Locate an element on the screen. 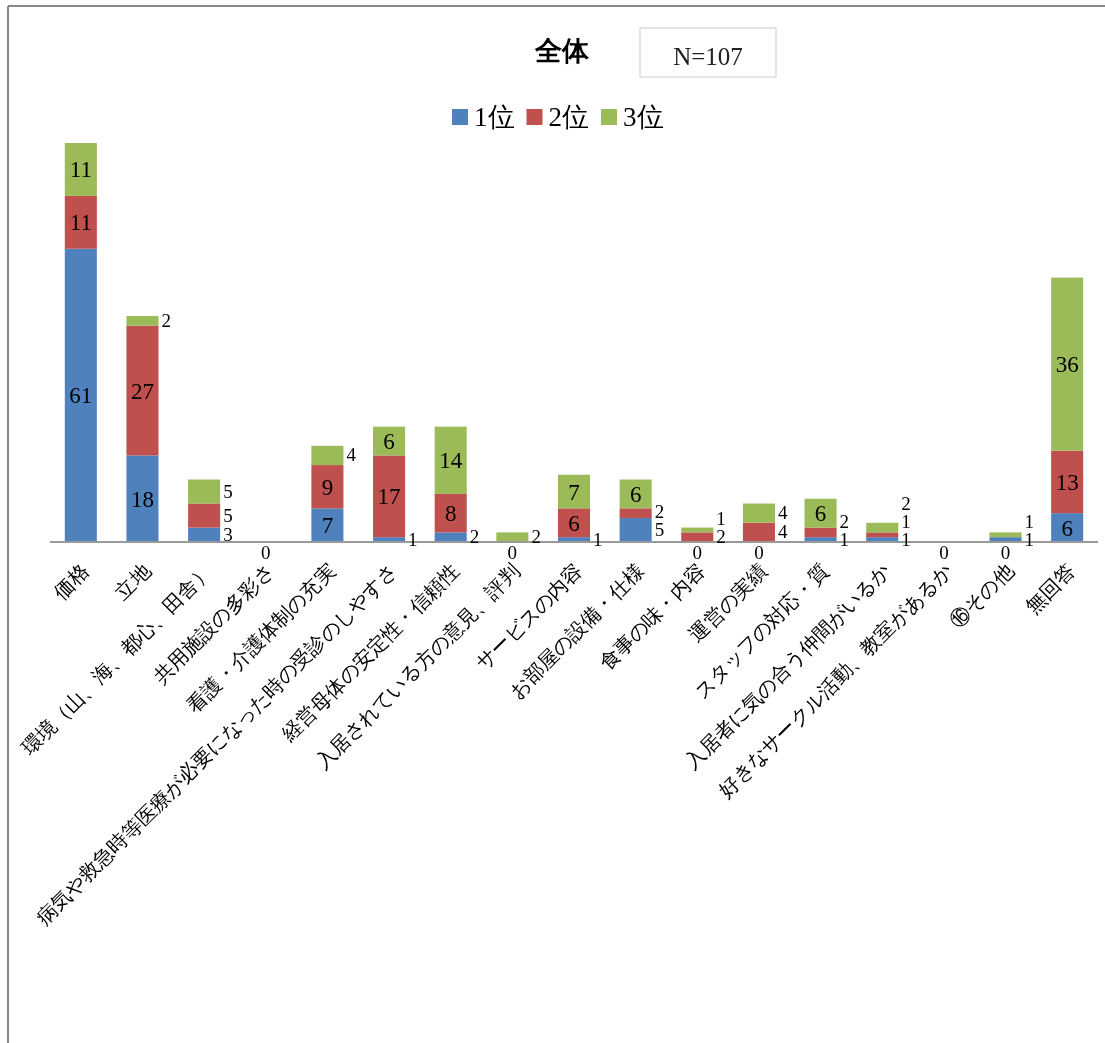 The height and width of the screenshot is (1043, 1105). chart-title: 全体 is located at coordinates (562, 50).